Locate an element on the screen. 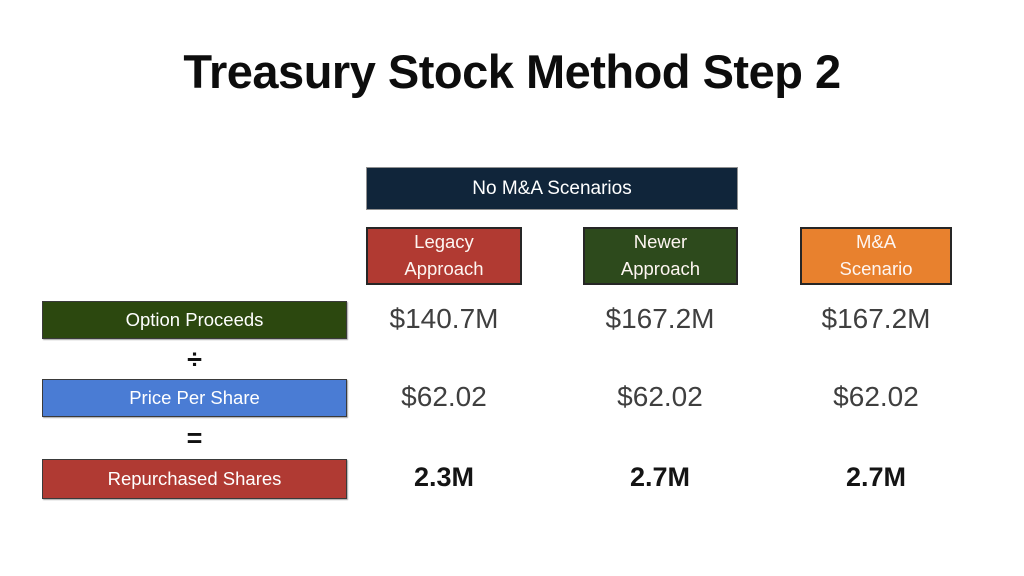  row-label-price-per-share: Price Per Share is located at coordinates (194, 398).